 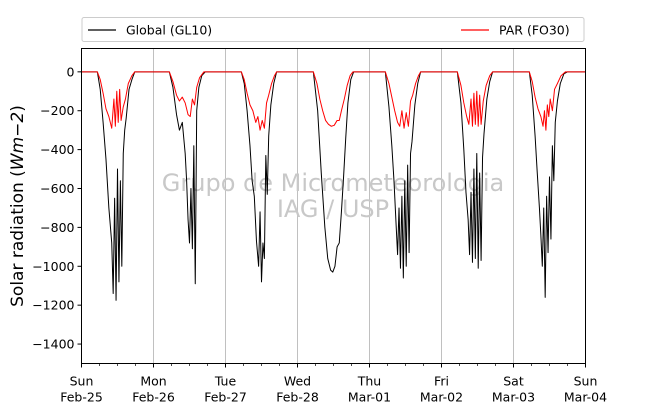 I want to click on y-tick-label: −800, so click(x=57, y=227).